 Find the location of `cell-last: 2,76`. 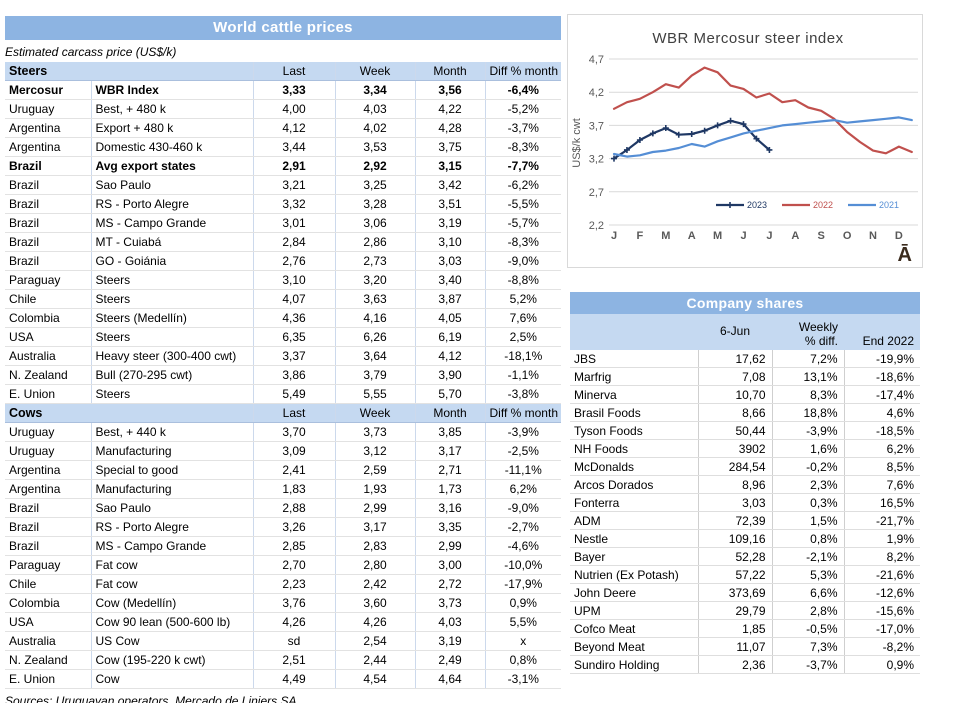

cell-last: 2,76 is located at coordinates (294, 261).